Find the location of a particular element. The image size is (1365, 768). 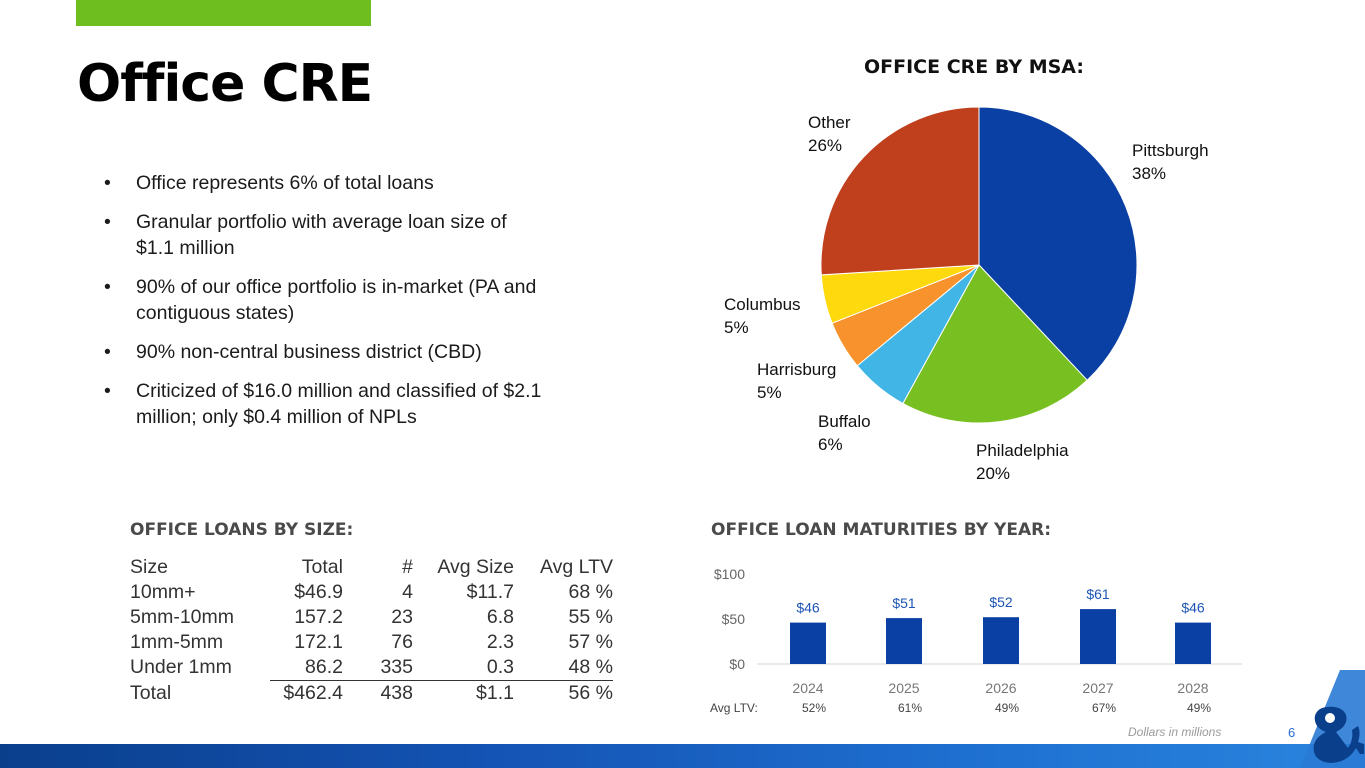

col-header-avg-ltv: Avg LTV is located at coordinates (576, 567).